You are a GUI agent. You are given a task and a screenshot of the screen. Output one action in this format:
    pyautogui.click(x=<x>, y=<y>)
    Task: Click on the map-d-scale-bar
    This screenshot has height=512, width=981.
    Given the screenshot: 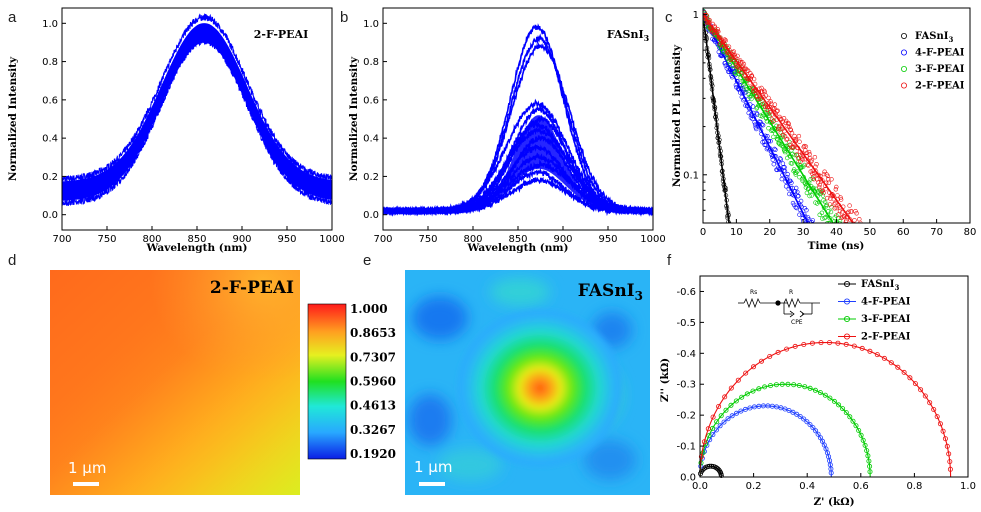 What is the action you would take?
    pyautogui.click(x=86, y=484)
    